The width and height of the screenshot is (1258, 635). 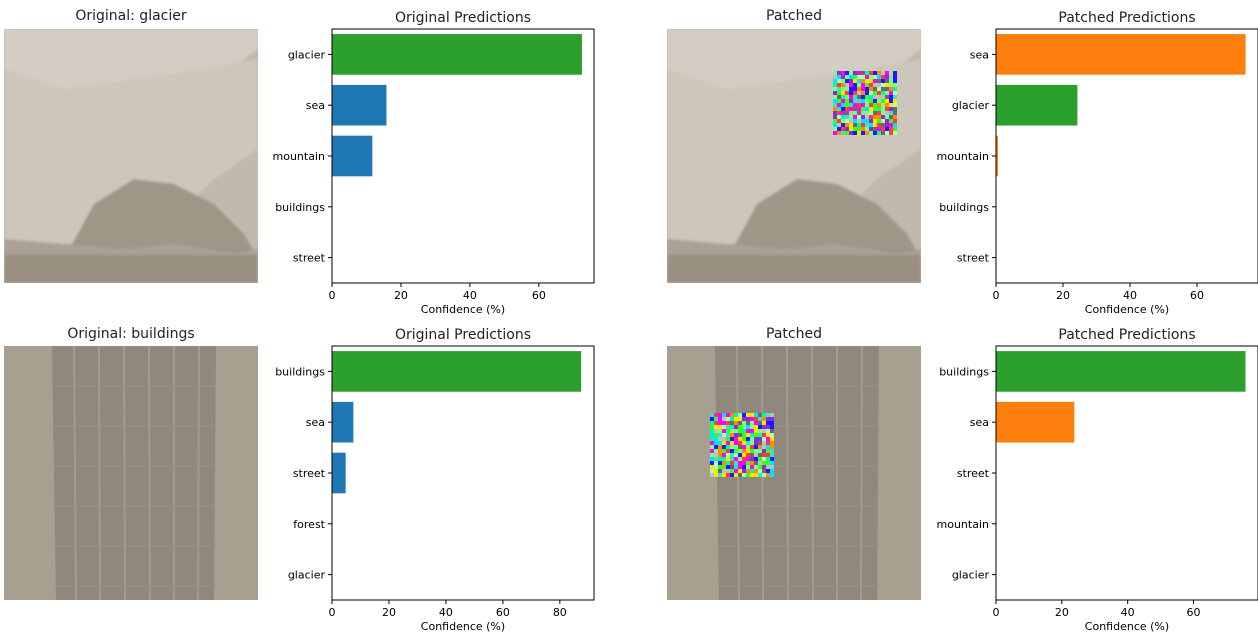 What do you see at coordinates (794, 156) in the screenshot?
I see `patched-glacier-image` at bounding box center [794, 156].